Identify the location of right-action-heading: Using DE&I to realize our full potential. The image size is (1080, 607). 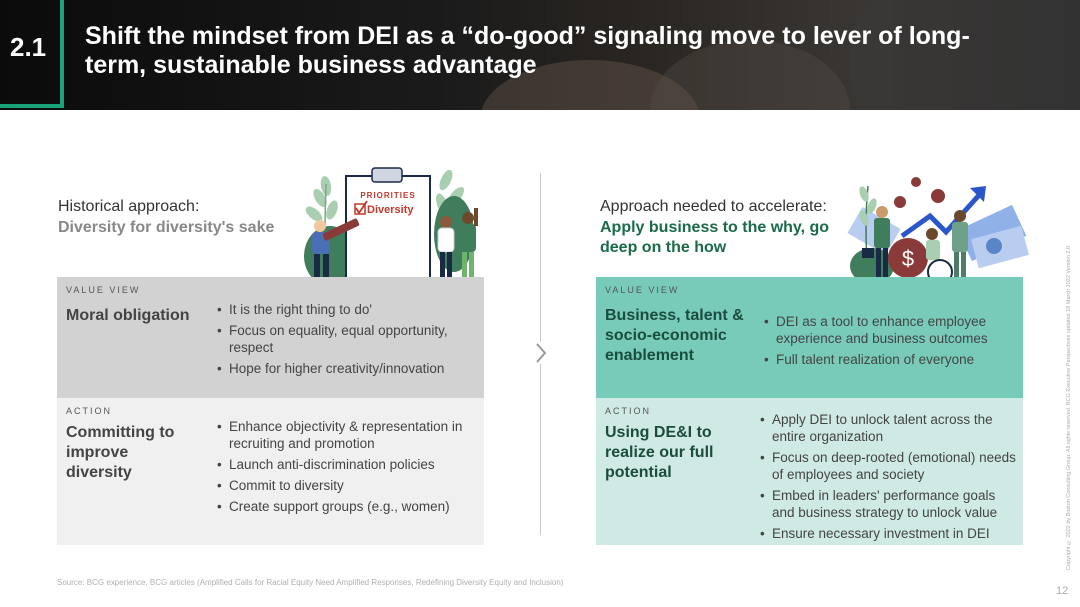
(659, 452).